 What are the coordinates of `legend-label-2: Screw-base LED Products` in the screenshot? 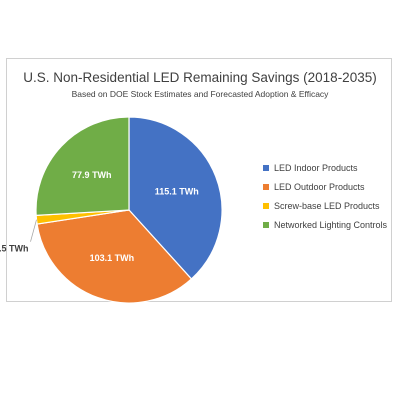 It's located at (327, 205).